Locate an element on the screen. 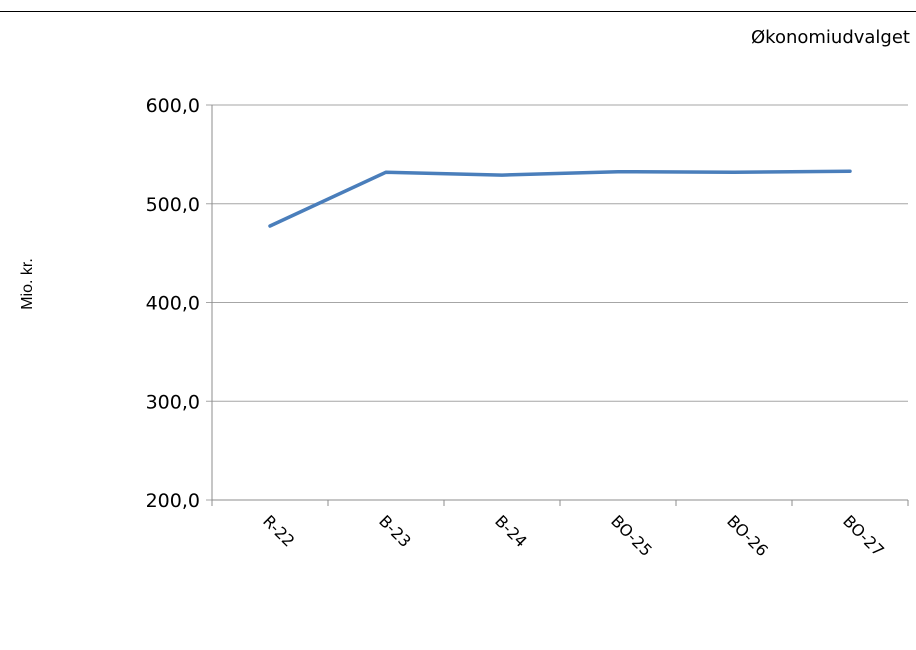 This screenshot has width=916, height=650. y-tick-label: 200,0 is located at coordinates (173, 501).